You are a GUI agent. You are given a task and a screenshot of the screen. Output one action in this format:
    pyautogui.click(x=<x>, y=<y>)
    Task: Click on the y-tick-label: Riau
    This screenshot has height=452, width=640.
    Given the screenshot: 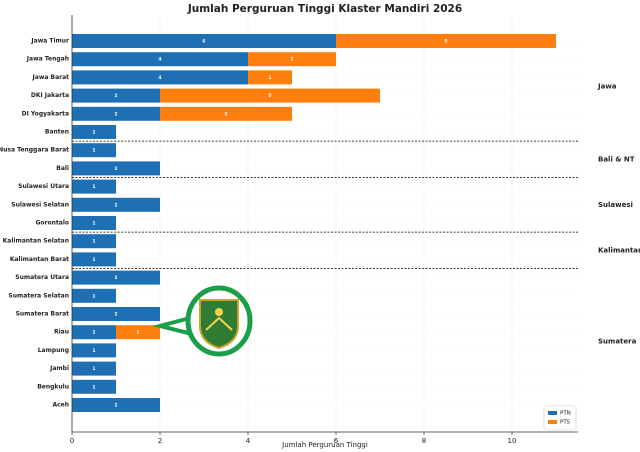 What is the action you would take?
    pyautogui.click(x=61, y=332)
    